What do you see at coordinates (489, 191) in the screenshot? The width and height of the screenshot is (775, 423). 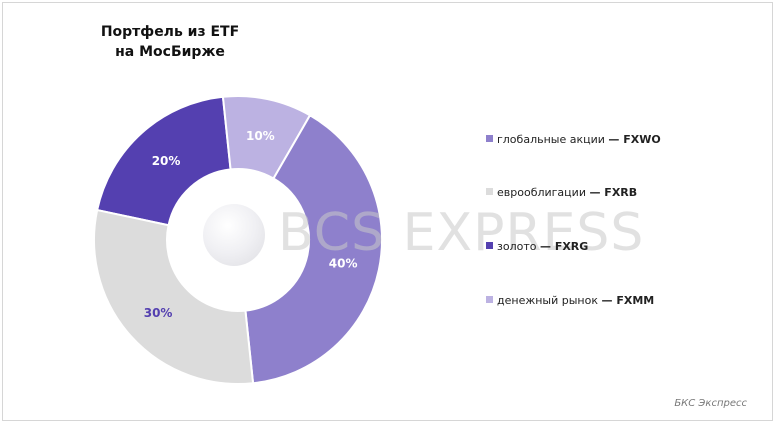 I see `legend-swatch-fxrb` at bounding box center [489, 191].